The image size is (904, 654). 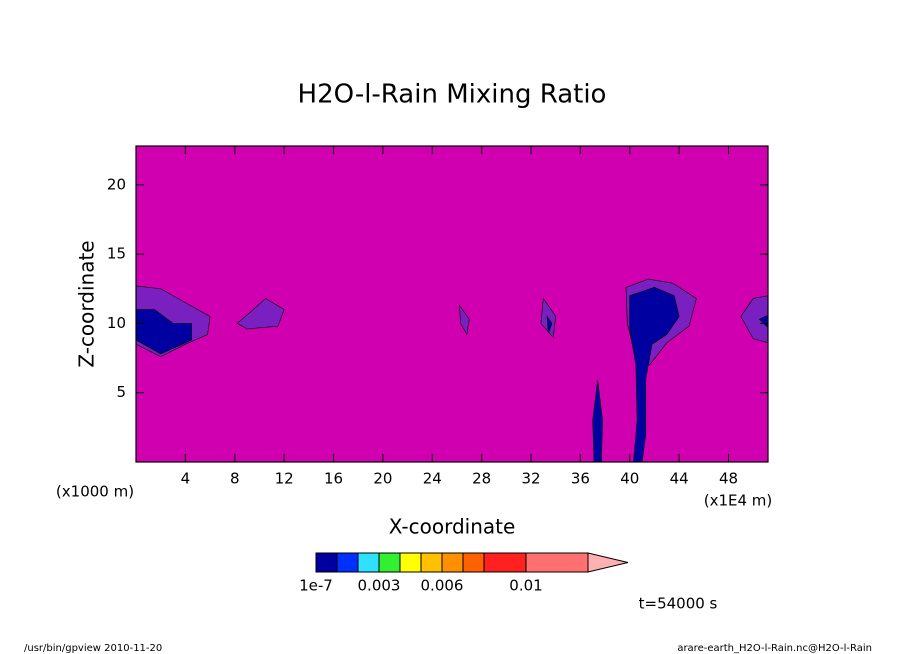 I want to click on colorbar-extend, so click(x=608, y=562).